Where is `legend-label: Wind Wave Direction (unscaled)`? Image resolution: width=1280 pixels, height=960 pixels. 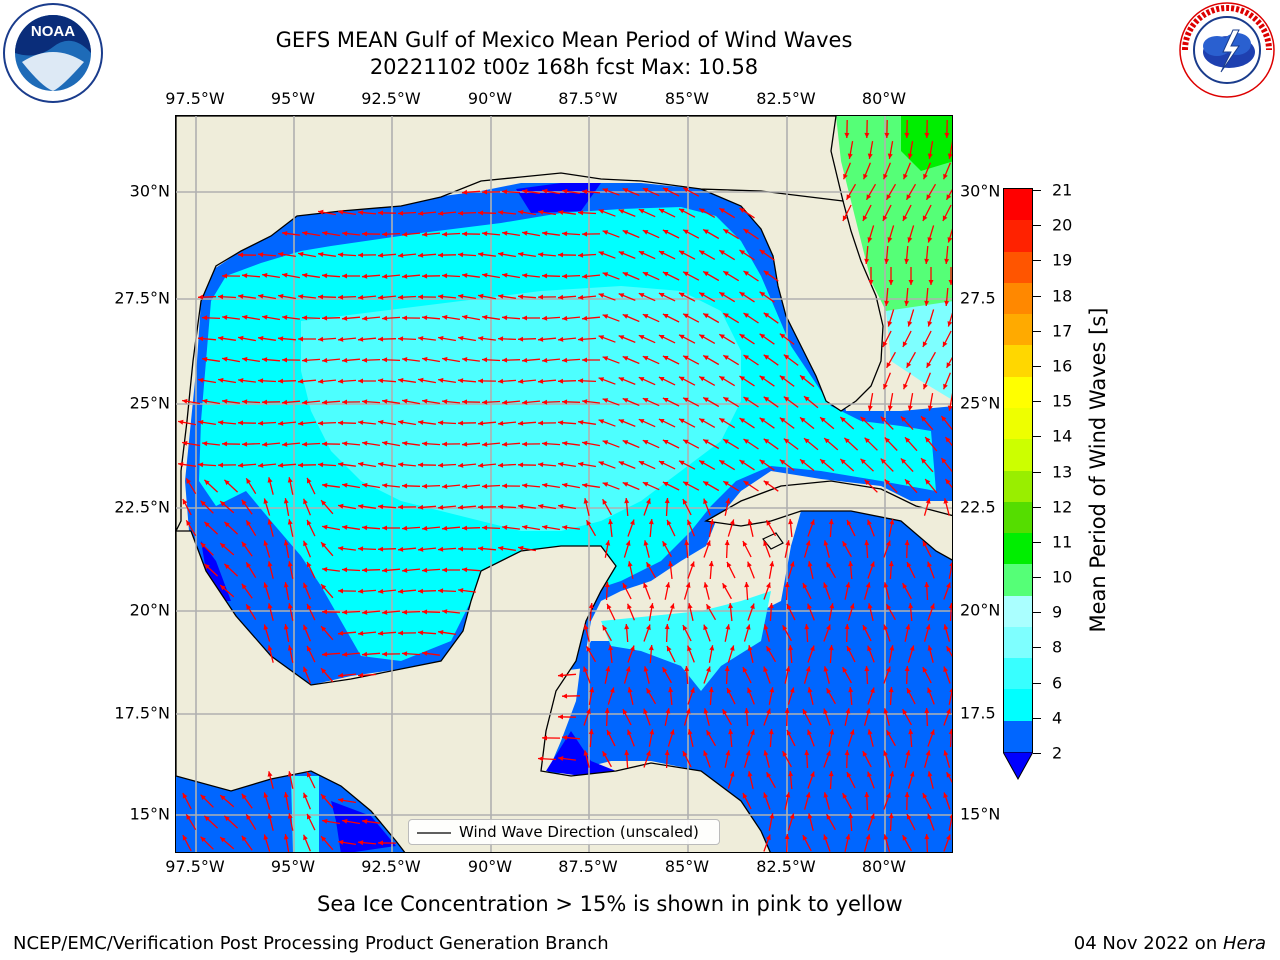 legend-label: Wind Wave Direction (unscaled) is located at coordinates (579, 832).